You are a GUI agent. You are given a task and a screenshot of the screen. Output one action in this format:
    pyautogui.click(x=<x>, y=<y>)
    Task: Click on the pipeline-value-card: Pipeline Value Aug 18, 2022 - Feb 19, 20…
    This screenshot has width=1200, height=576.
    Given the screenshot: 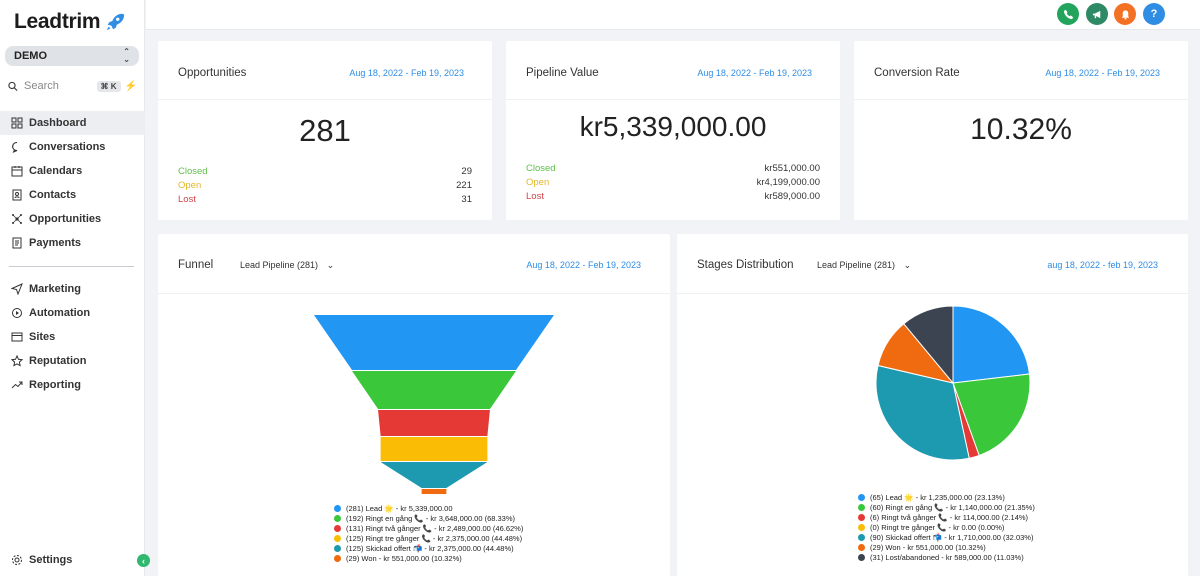 What is the action you would take?
    pyautogui.click(x=673, y=130)
    